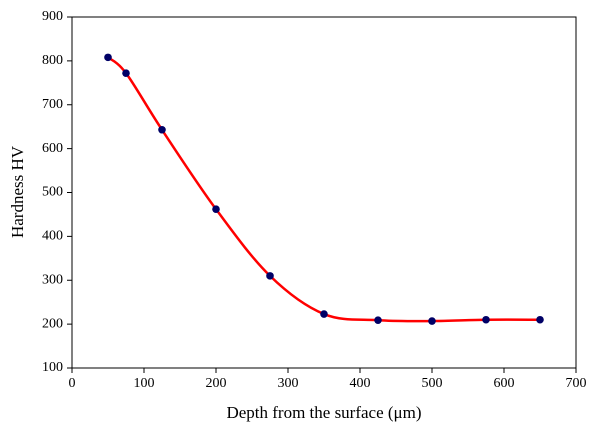 This screenshot has height=437, width=599. What do you see at coordinates (216, 383) in the screenshot?
I see `x-tick-label: 200` at bounding box center [216, 383].